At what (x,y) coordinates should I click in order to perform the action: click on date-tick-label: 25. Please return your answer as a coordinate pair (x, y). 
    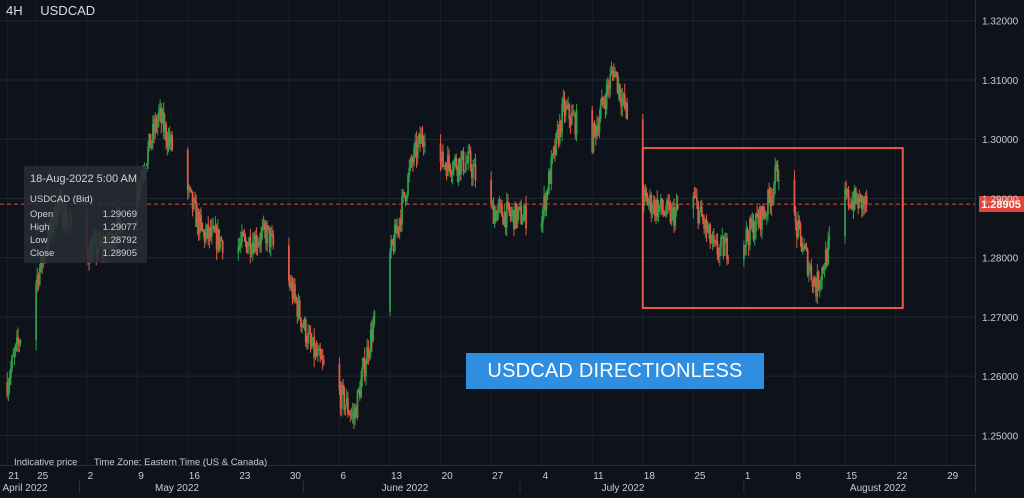
    Looking at the image, I should click on (700, 476).